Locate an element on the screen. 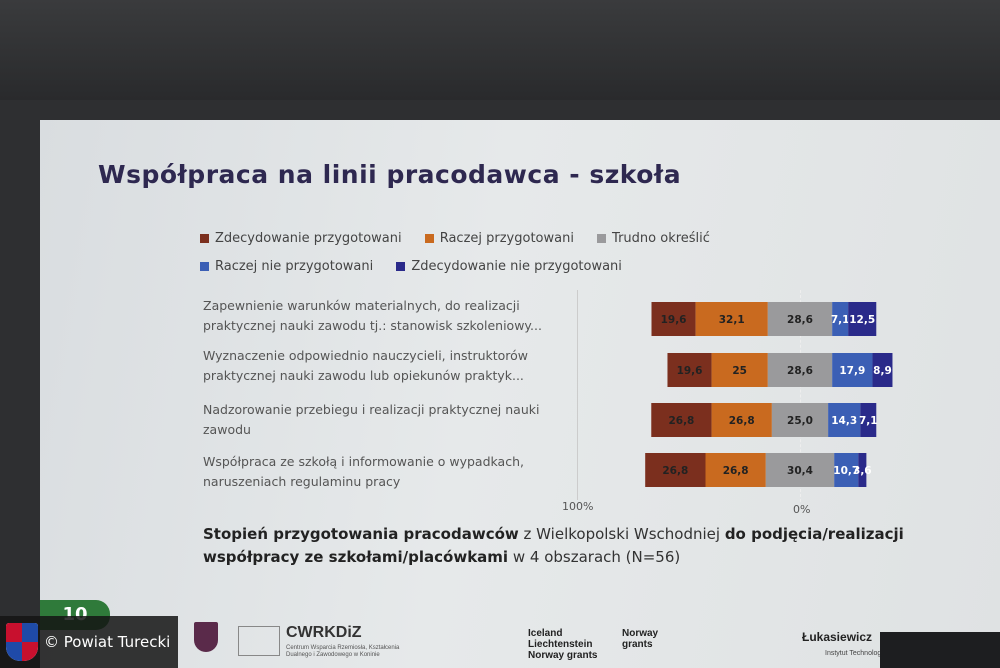  data-label: 8,9 is located at coordinates (882, 371).